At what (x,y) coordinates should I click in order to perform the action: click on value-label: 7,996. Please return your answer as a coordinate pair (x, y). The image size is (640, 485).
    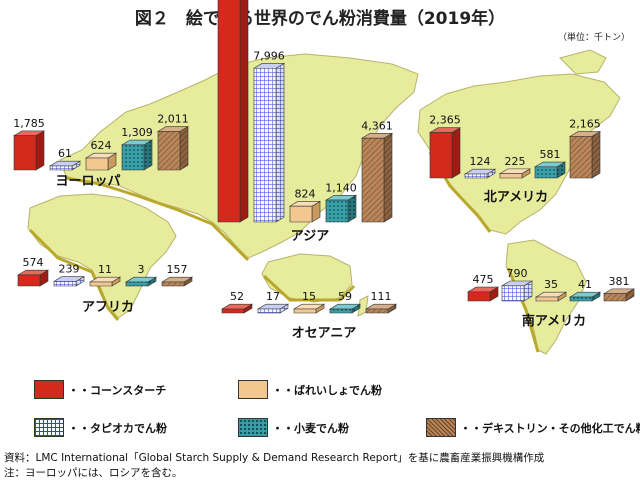
    Looking at the image, I should click on (269, 55).